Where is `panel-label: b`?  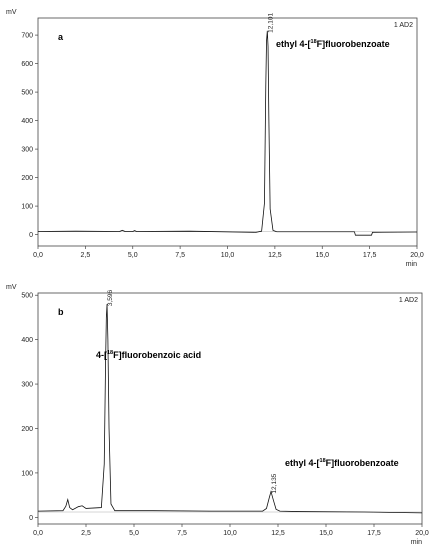 panel-label: b is located at coordinates (61, 312).